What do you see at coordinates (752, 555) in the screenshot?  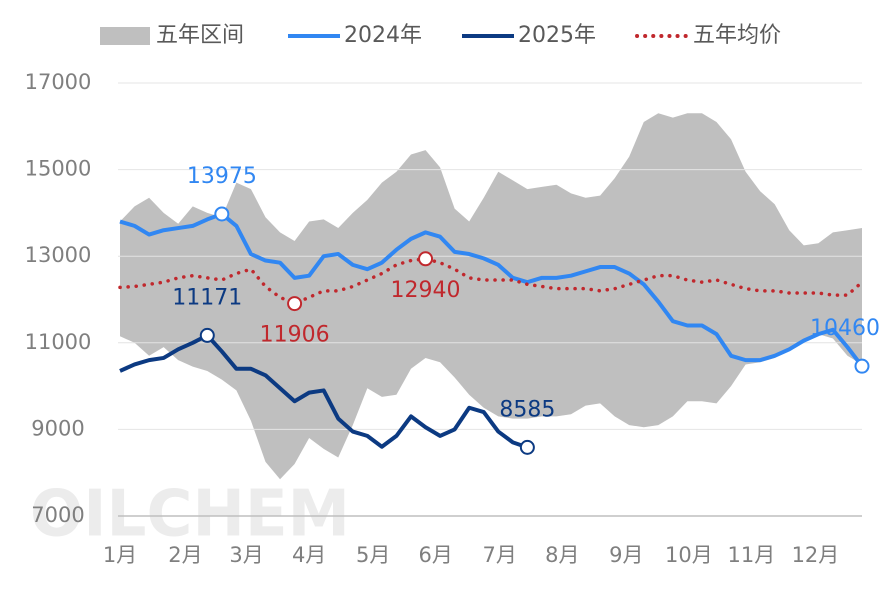 I see `x-tick-label: 11月` at bounding box center [752, 555].